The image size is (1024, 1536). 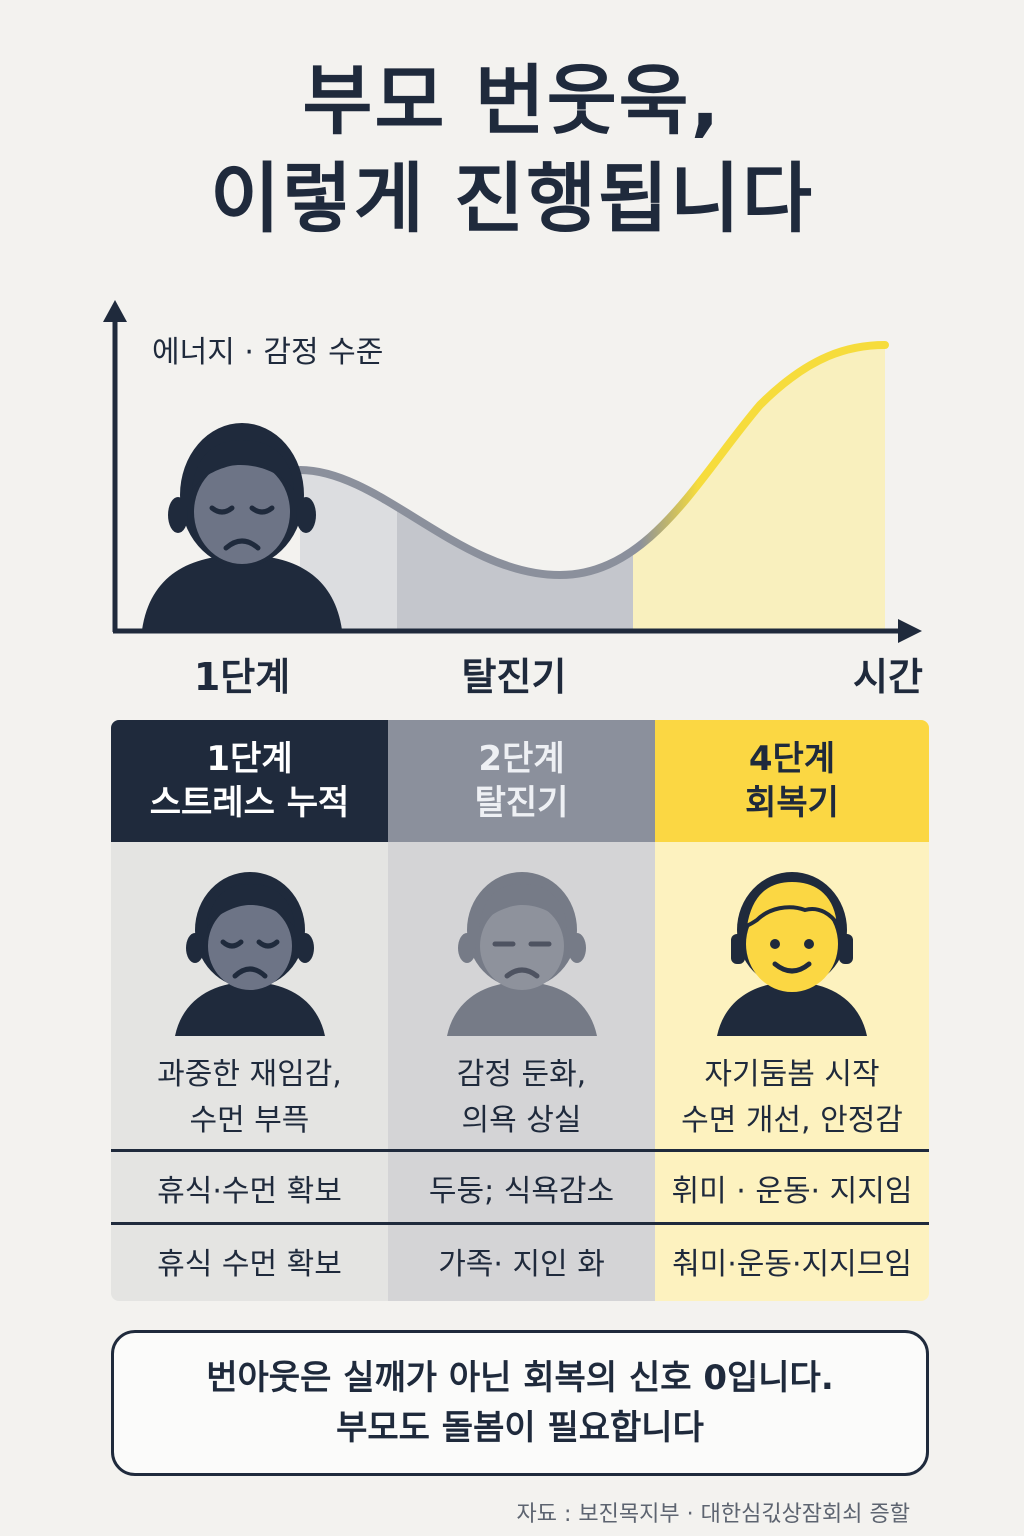 What do you see at coordinates (520, 1223) in the screenshot?
I see `table-divider-middle` at bounding box center [520, 1223].